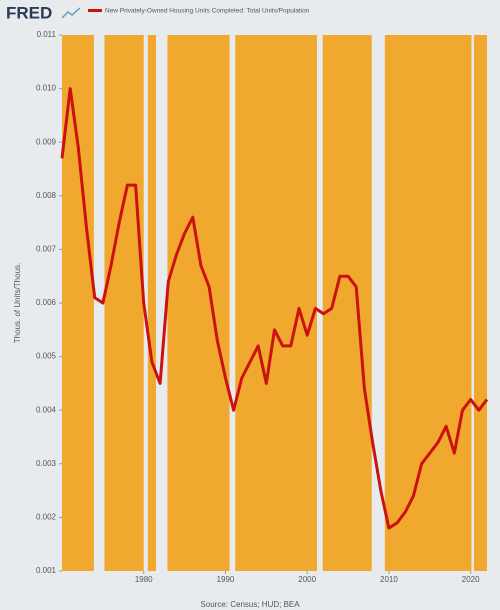 The height and width of the screenshot is (610, 500). What do you see at coordinates (47, 34) in the screenshot?
I see `y-tick-label: 0.011` at bounding box center [47, 34].